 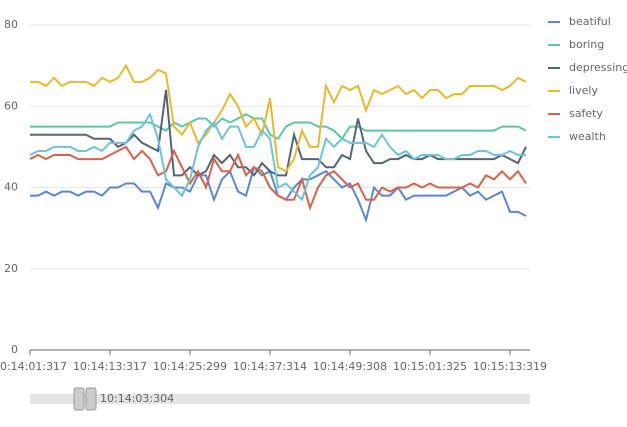 What do you see at coordinates (11, 105) in the screenshot?
I see `y-tick-label: 60` at bounding box center [11, 105].